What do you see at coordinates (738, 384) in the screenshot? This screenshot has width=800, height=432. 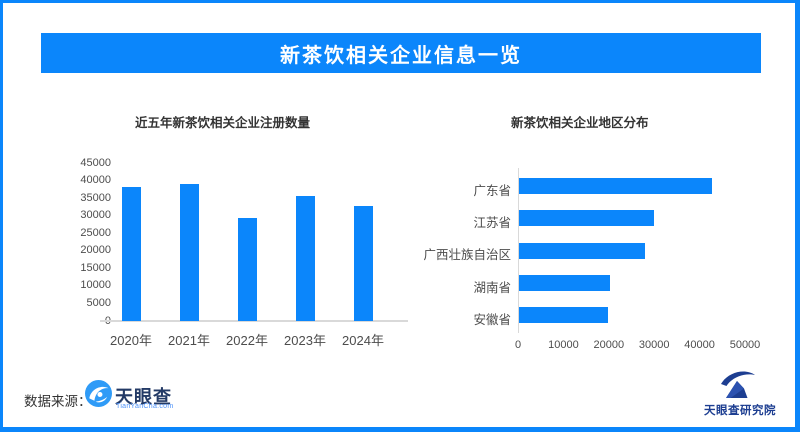 I see `research-institute-logo-icon` at bounding box center [738, 384].